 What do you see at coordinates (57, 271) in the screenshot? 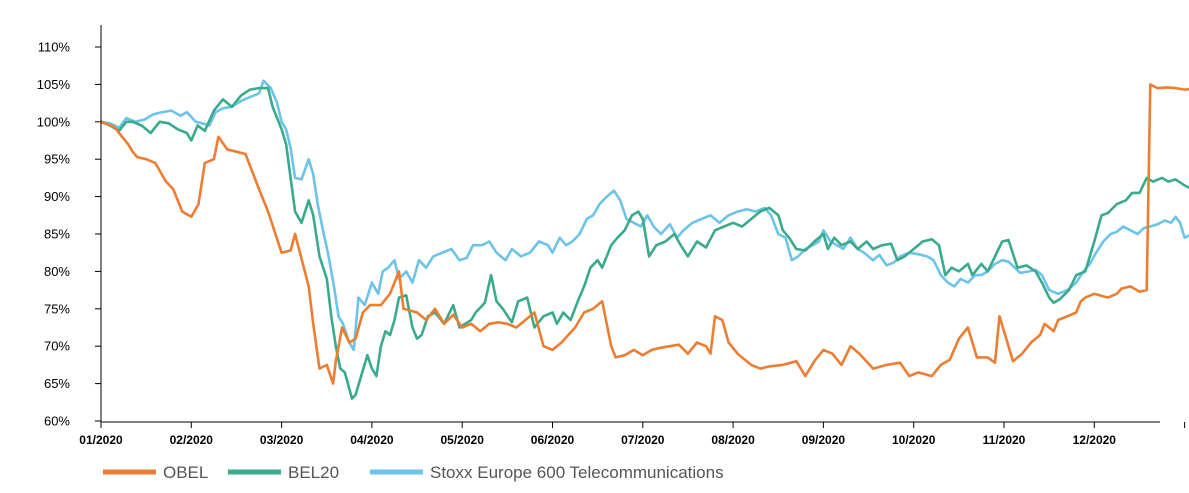
I see `y-tick-label: 80%` at bounding box center [57, 271].